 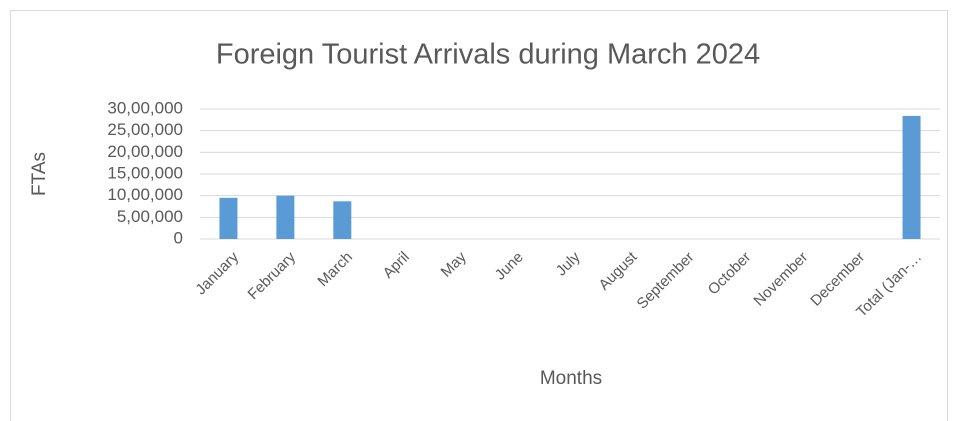 What do you see at coordinates (145, 107) in the screenshot?
I see `y-tick-label: 30,00,000` at bounding box center [145, 107].